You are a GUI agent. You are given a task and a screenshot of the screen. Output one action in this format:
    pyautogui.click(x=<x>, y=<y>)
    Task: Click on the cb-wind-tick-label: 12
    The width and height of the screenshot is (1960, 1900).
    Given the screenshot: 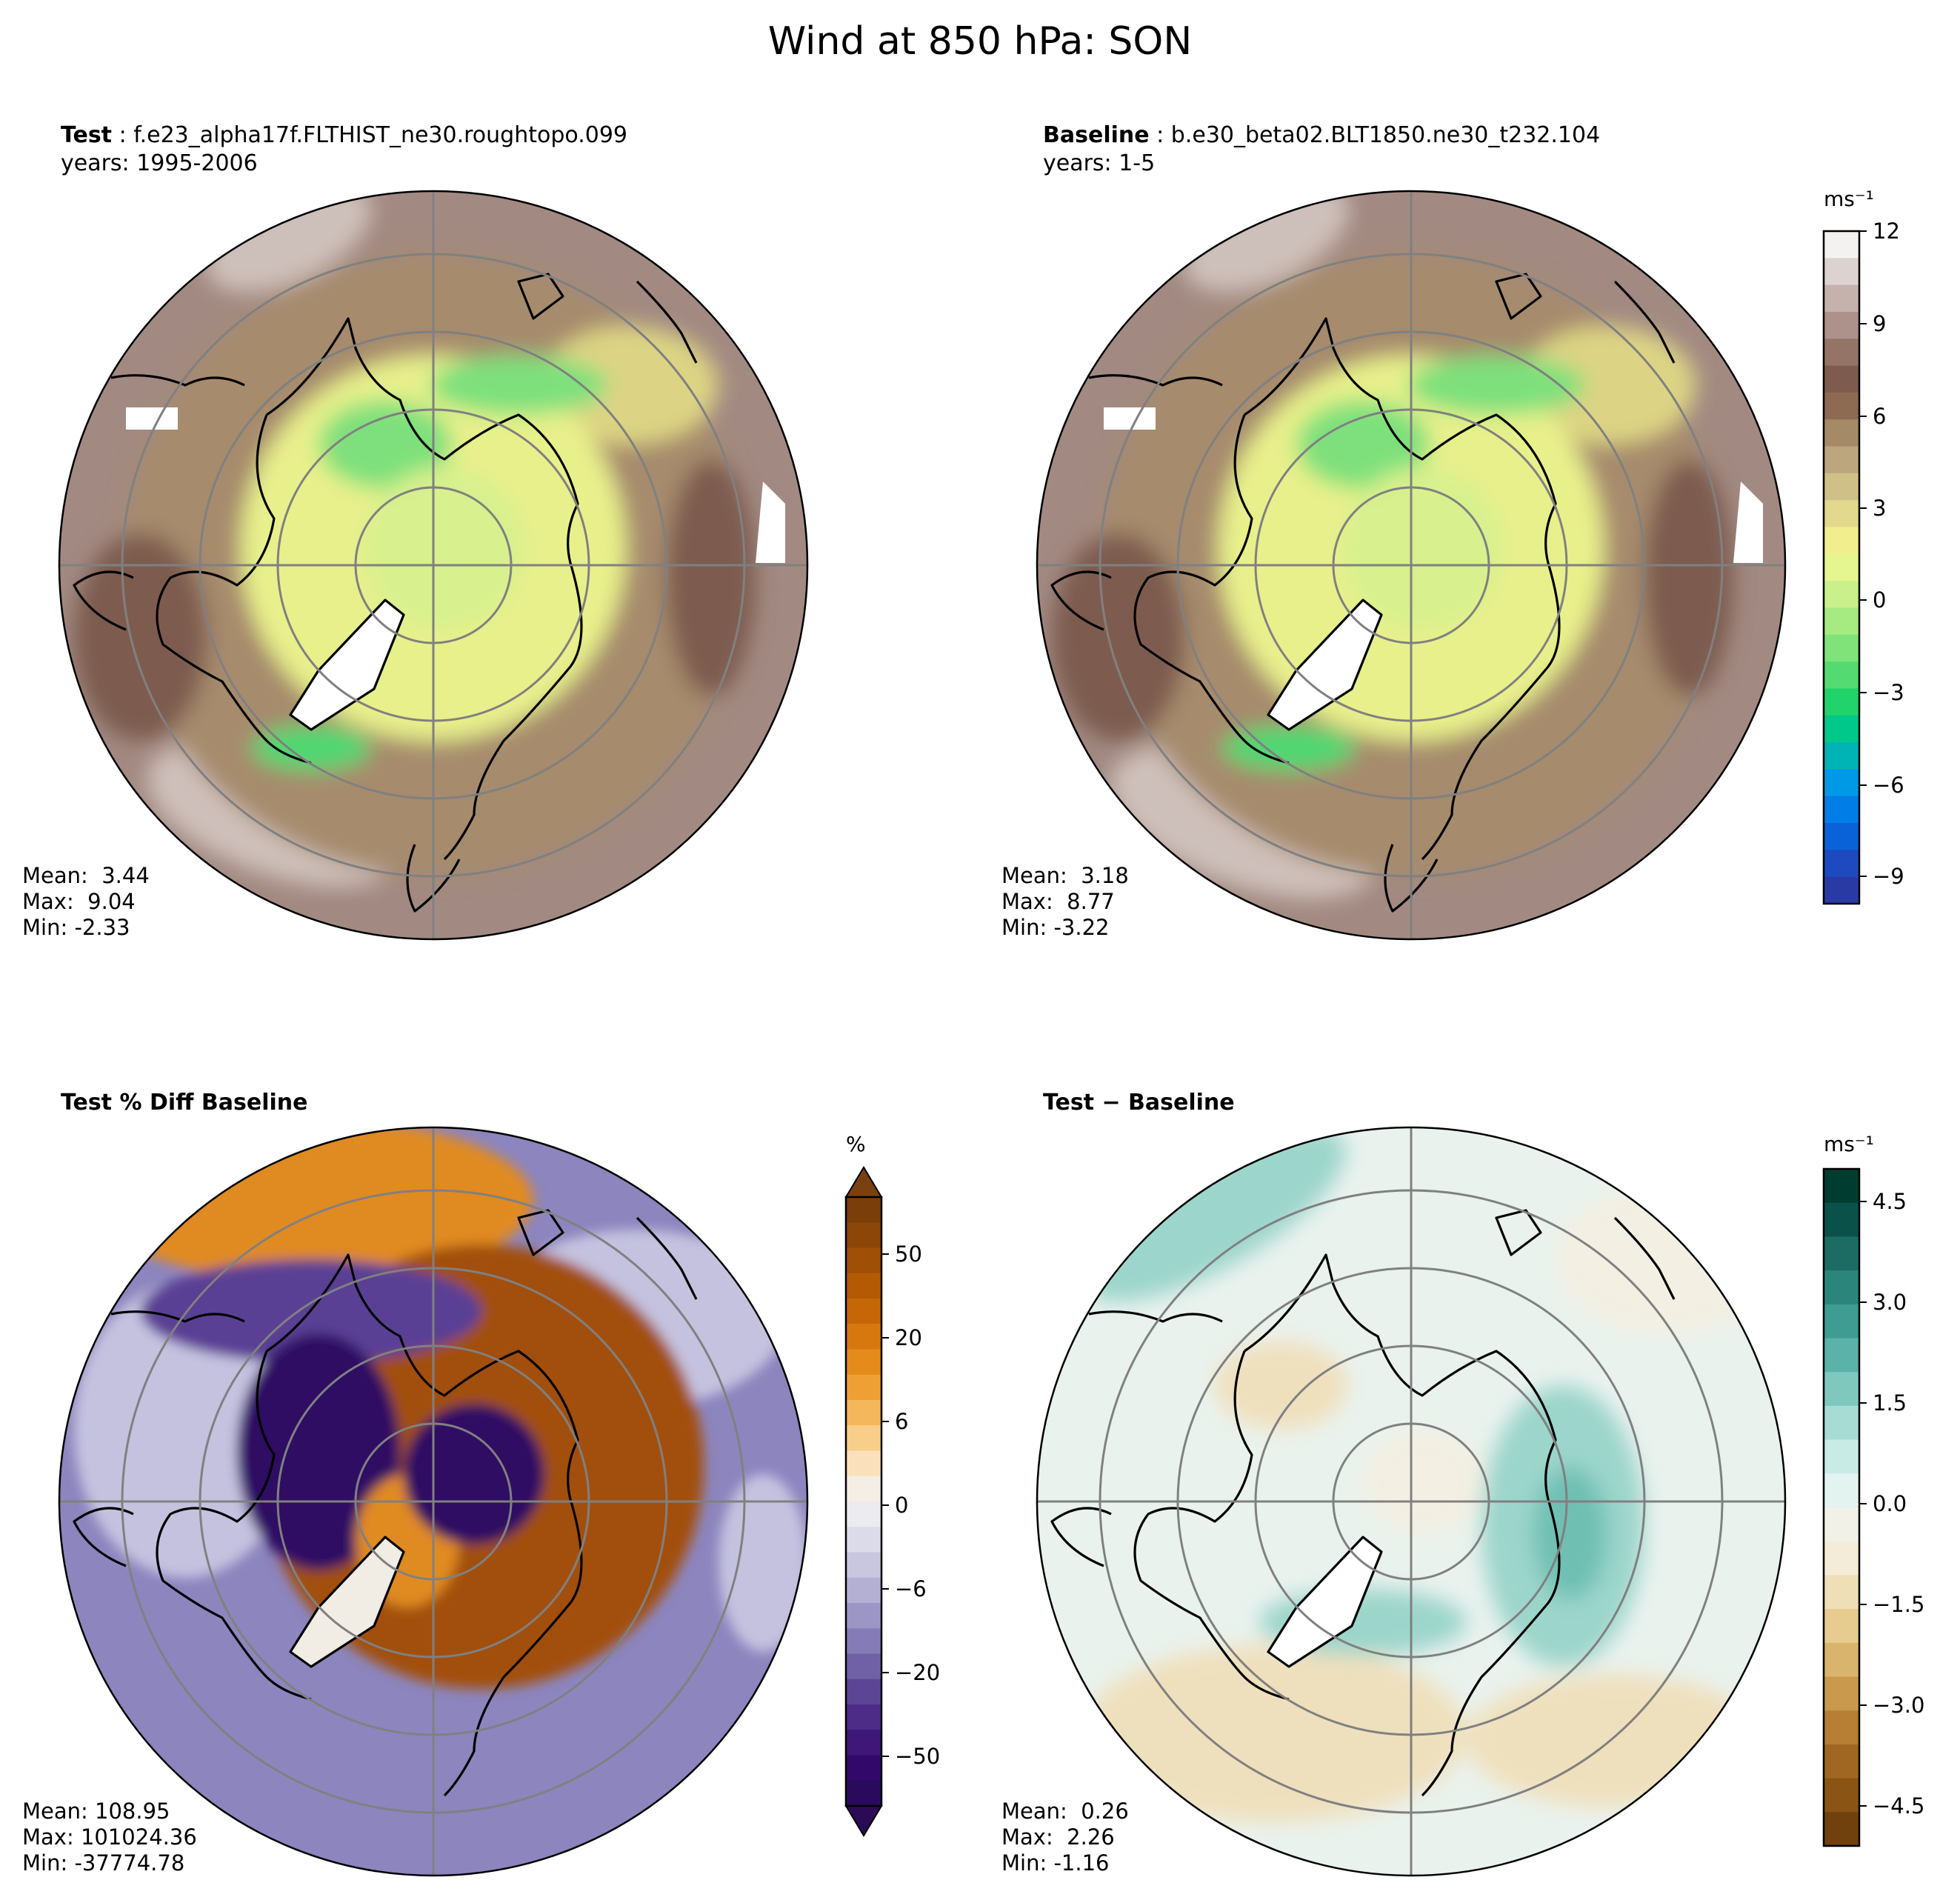 What is the action you would take?
    pyautogui.click(x=1886, y=231)
    